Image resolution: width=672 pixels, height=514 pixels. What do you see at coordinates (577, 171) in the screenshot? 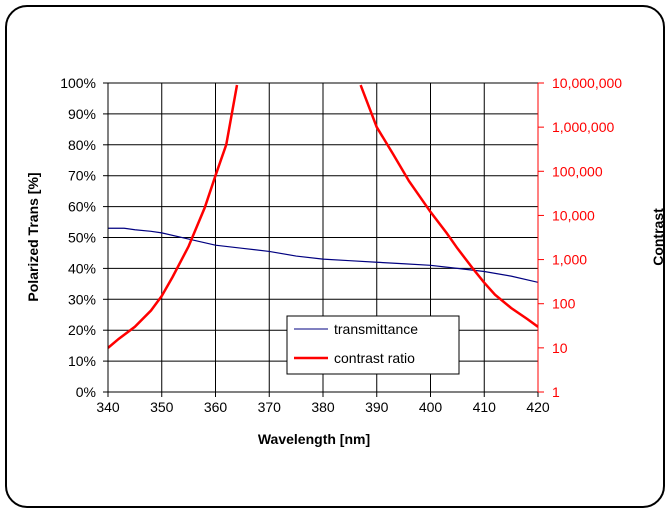
I see `y2-tick-label: 100,000` at bounding box center [577, 171].